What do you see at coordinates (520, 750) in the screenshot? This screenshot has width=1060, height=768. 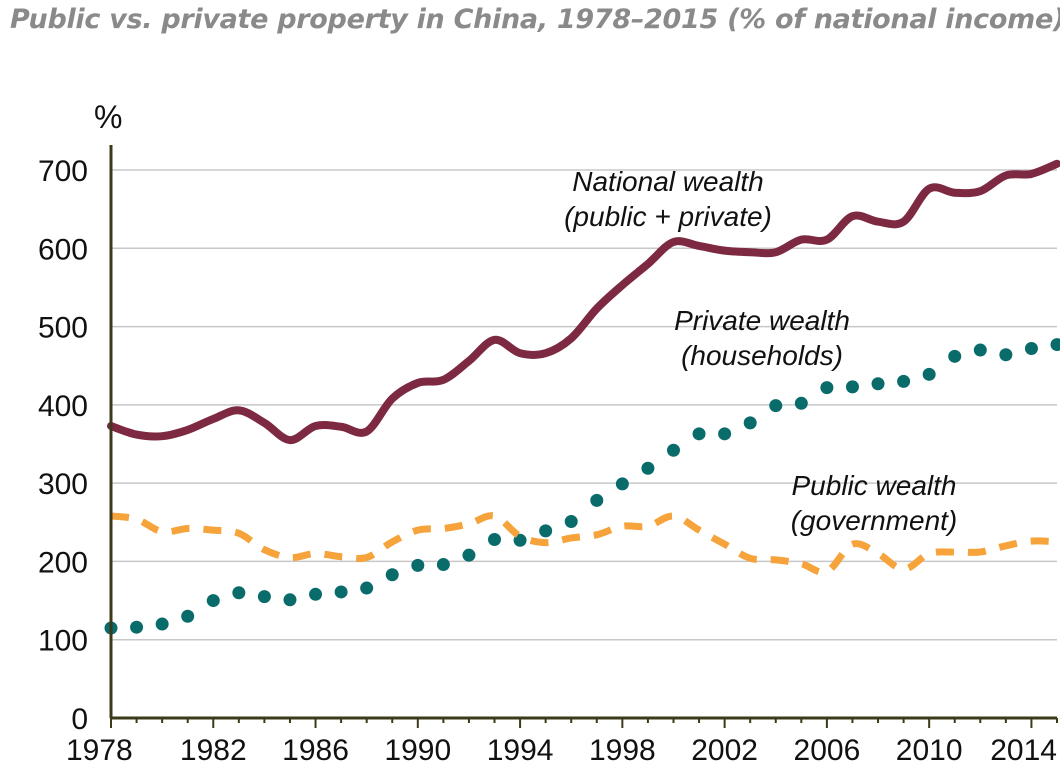 I see `x-tick-label: 1994` at bounding box center [520, 750].